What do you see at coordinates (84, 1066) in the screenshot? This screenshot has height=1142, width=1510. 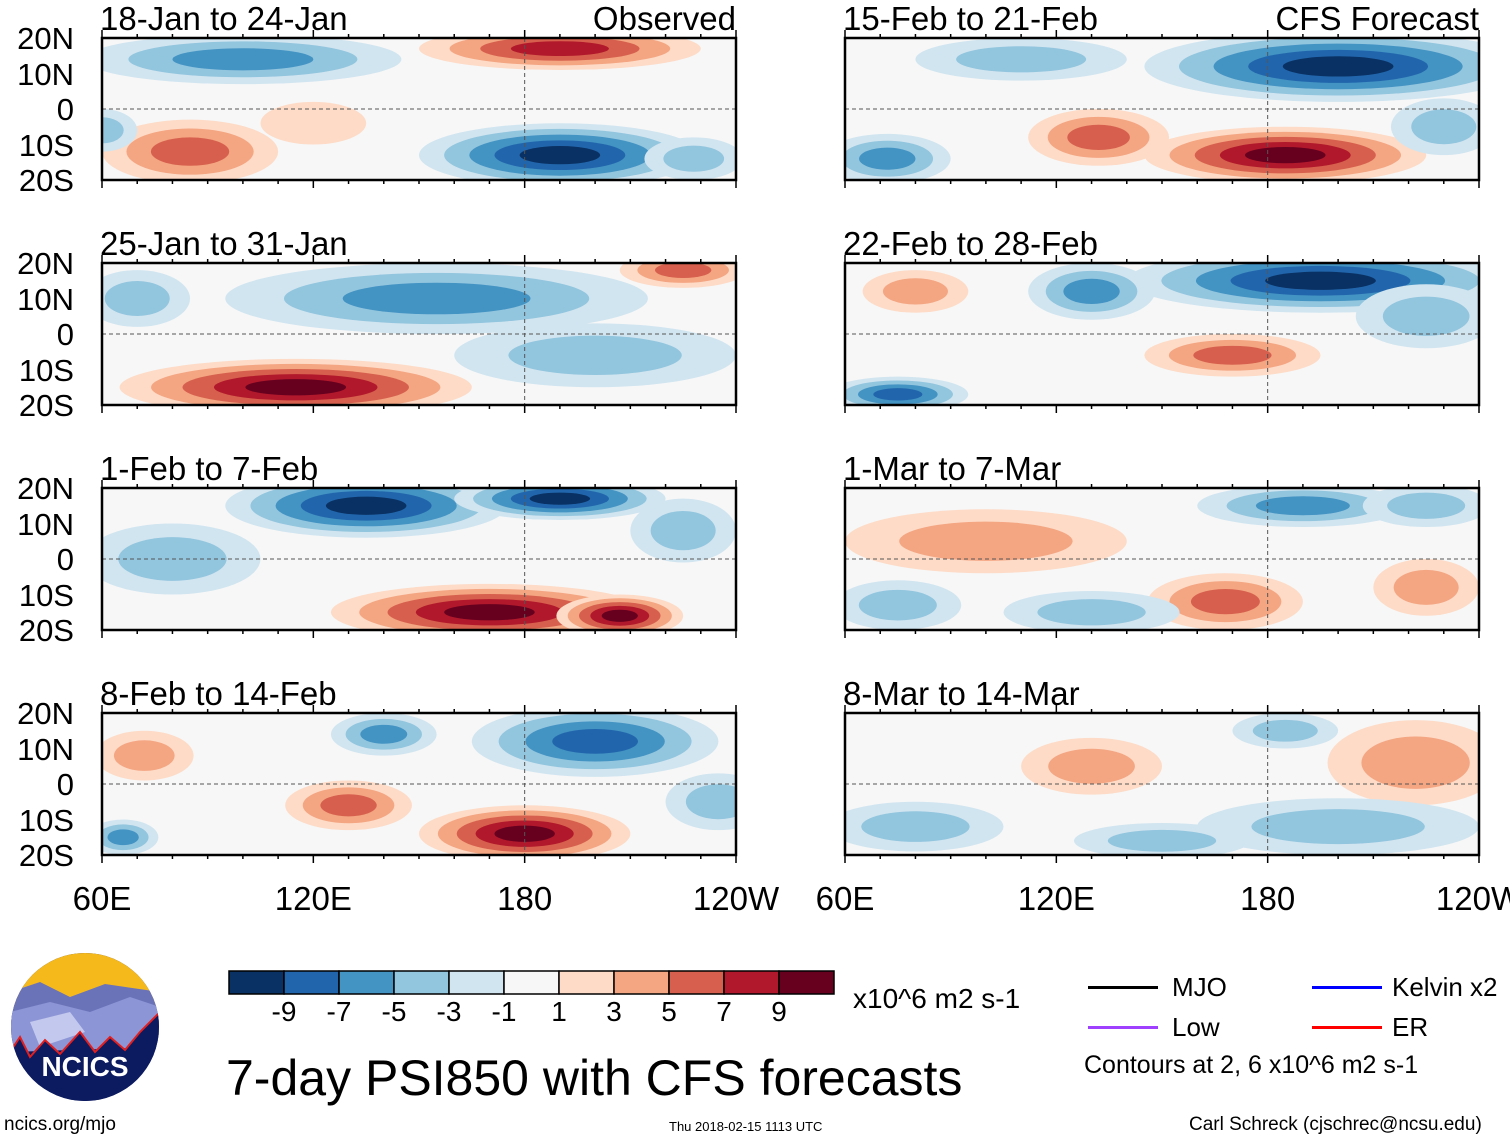 I see `logo-text: NCICS` at bounding box center [84, 1066].